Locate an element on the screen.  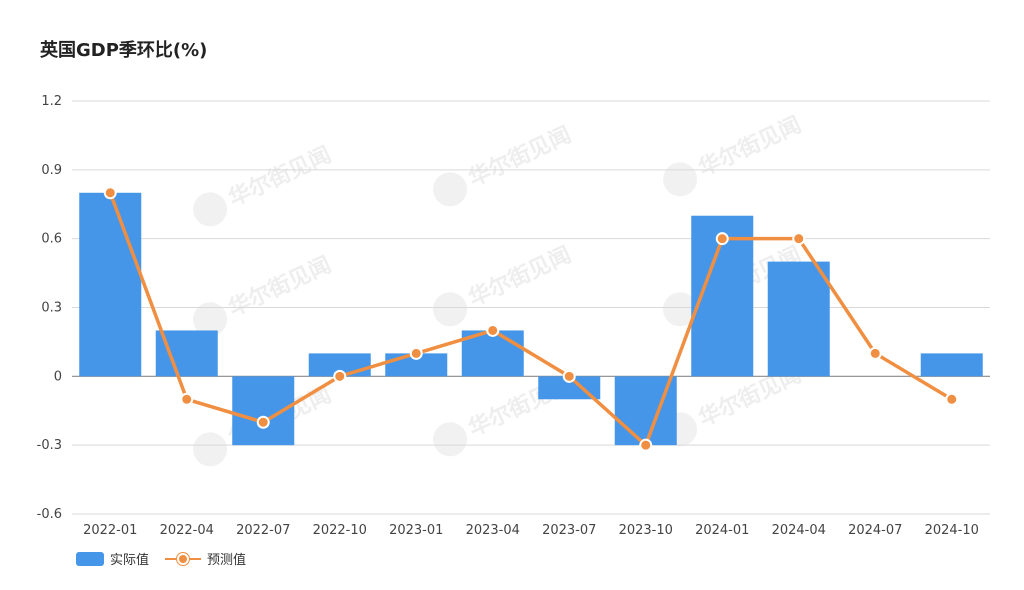
y-tick-label: 0 is located at coordinates (58, 376).